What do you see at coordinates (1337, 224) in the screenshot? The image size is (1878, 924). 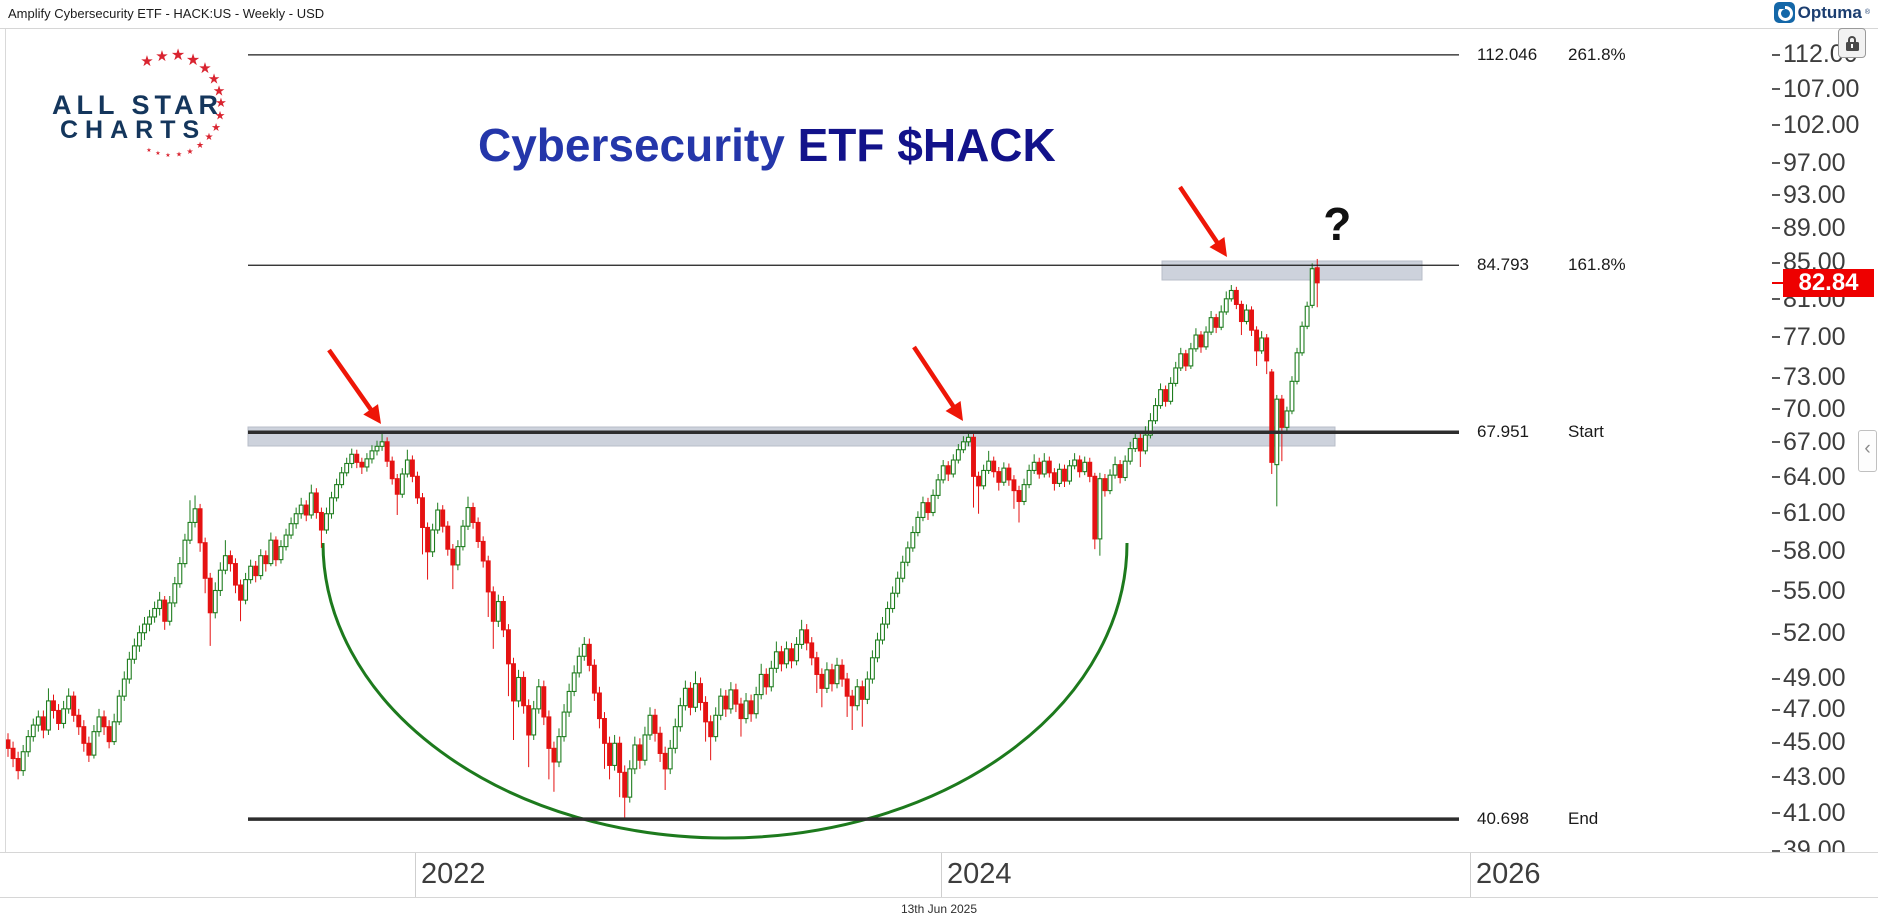 I see `question-mark-annotation: ?` at bounding box center [1337, 224].